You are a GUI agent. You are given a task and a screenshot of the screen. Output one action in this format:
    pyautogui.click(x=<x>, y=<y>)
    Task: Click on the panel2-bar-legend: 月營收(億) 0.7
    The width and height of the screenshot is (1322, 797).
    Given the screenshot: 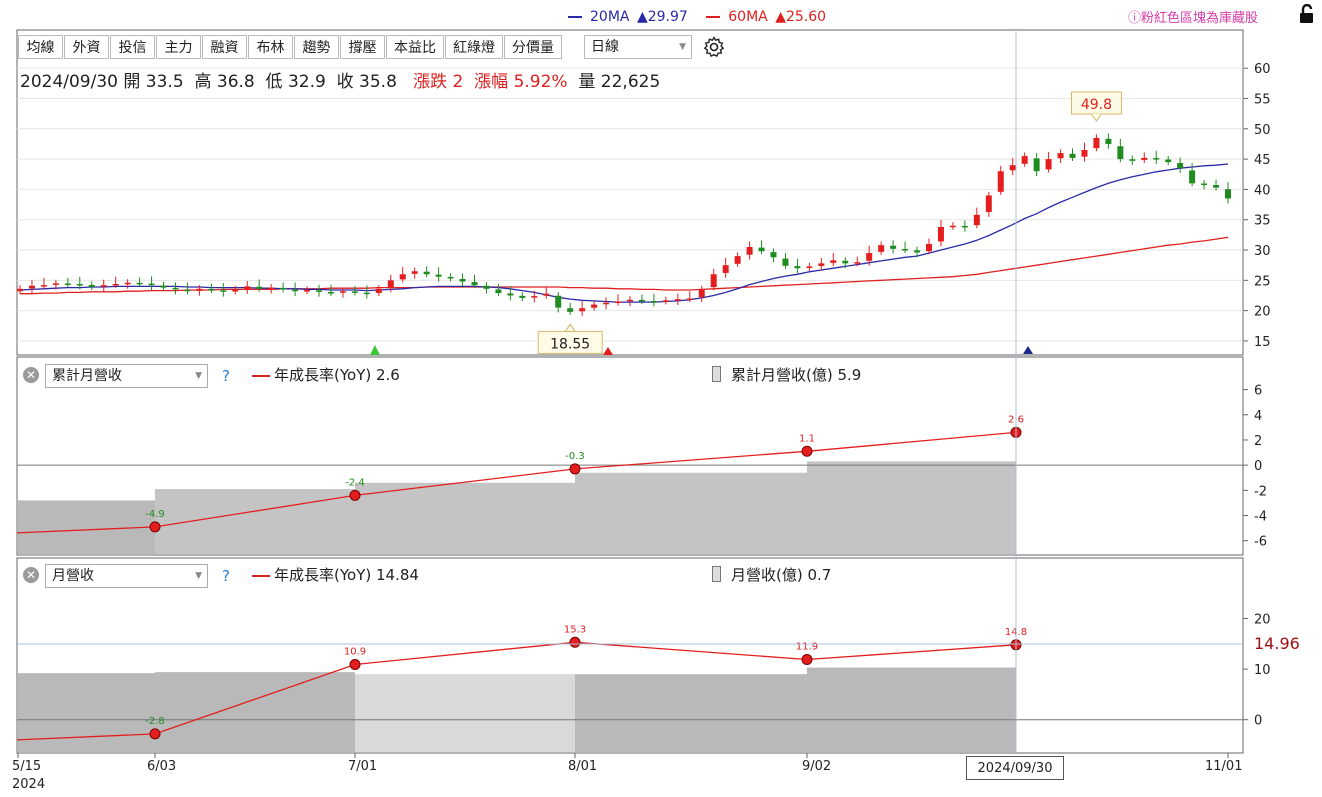 What is the action you would take?
    pyautogui.click(x=771, y=574)
    